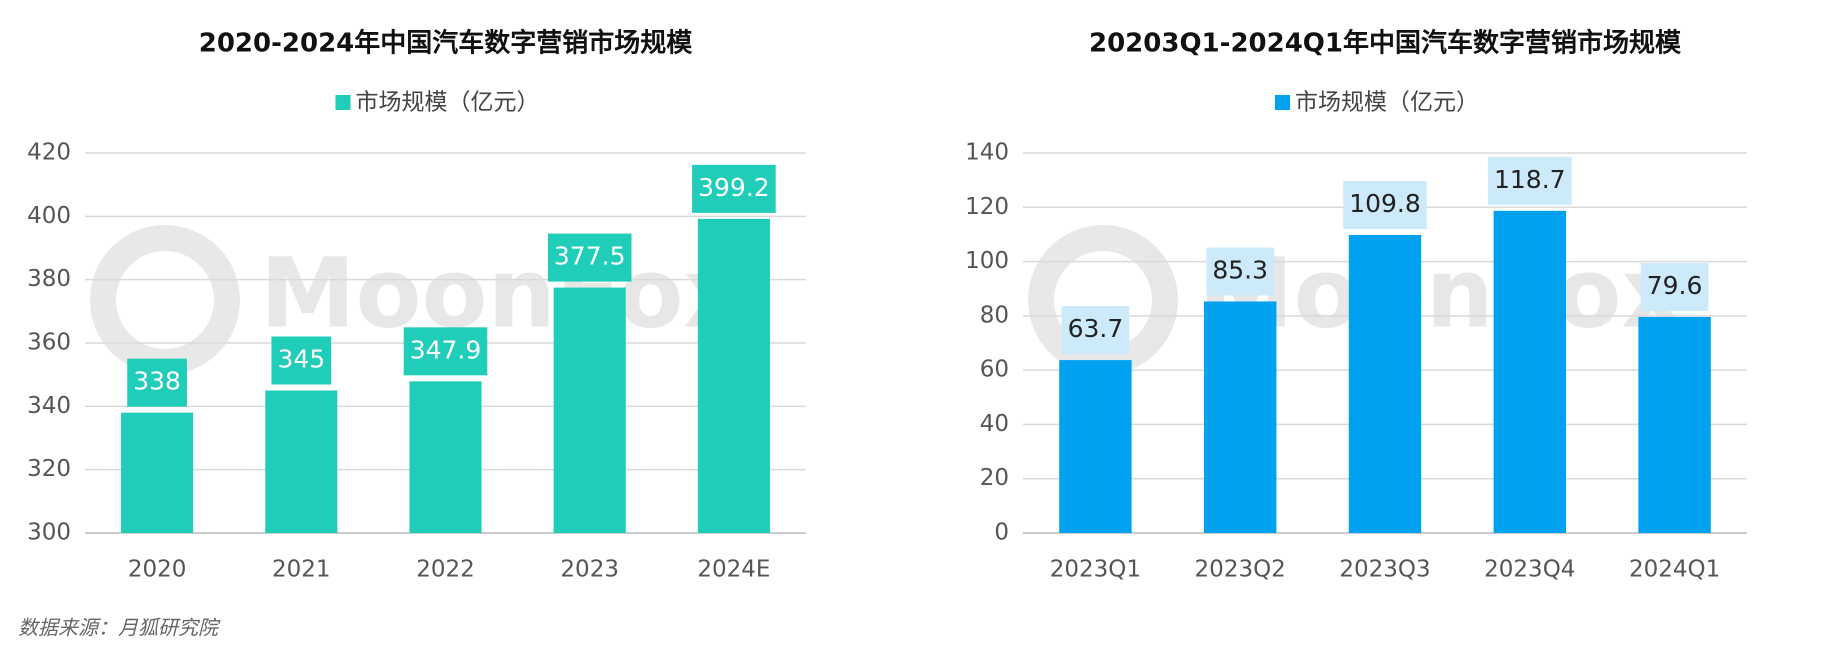 The height and width of the screenshot is (657, 1835). I want to click on y-tick-label: 380, so click(49, 279).